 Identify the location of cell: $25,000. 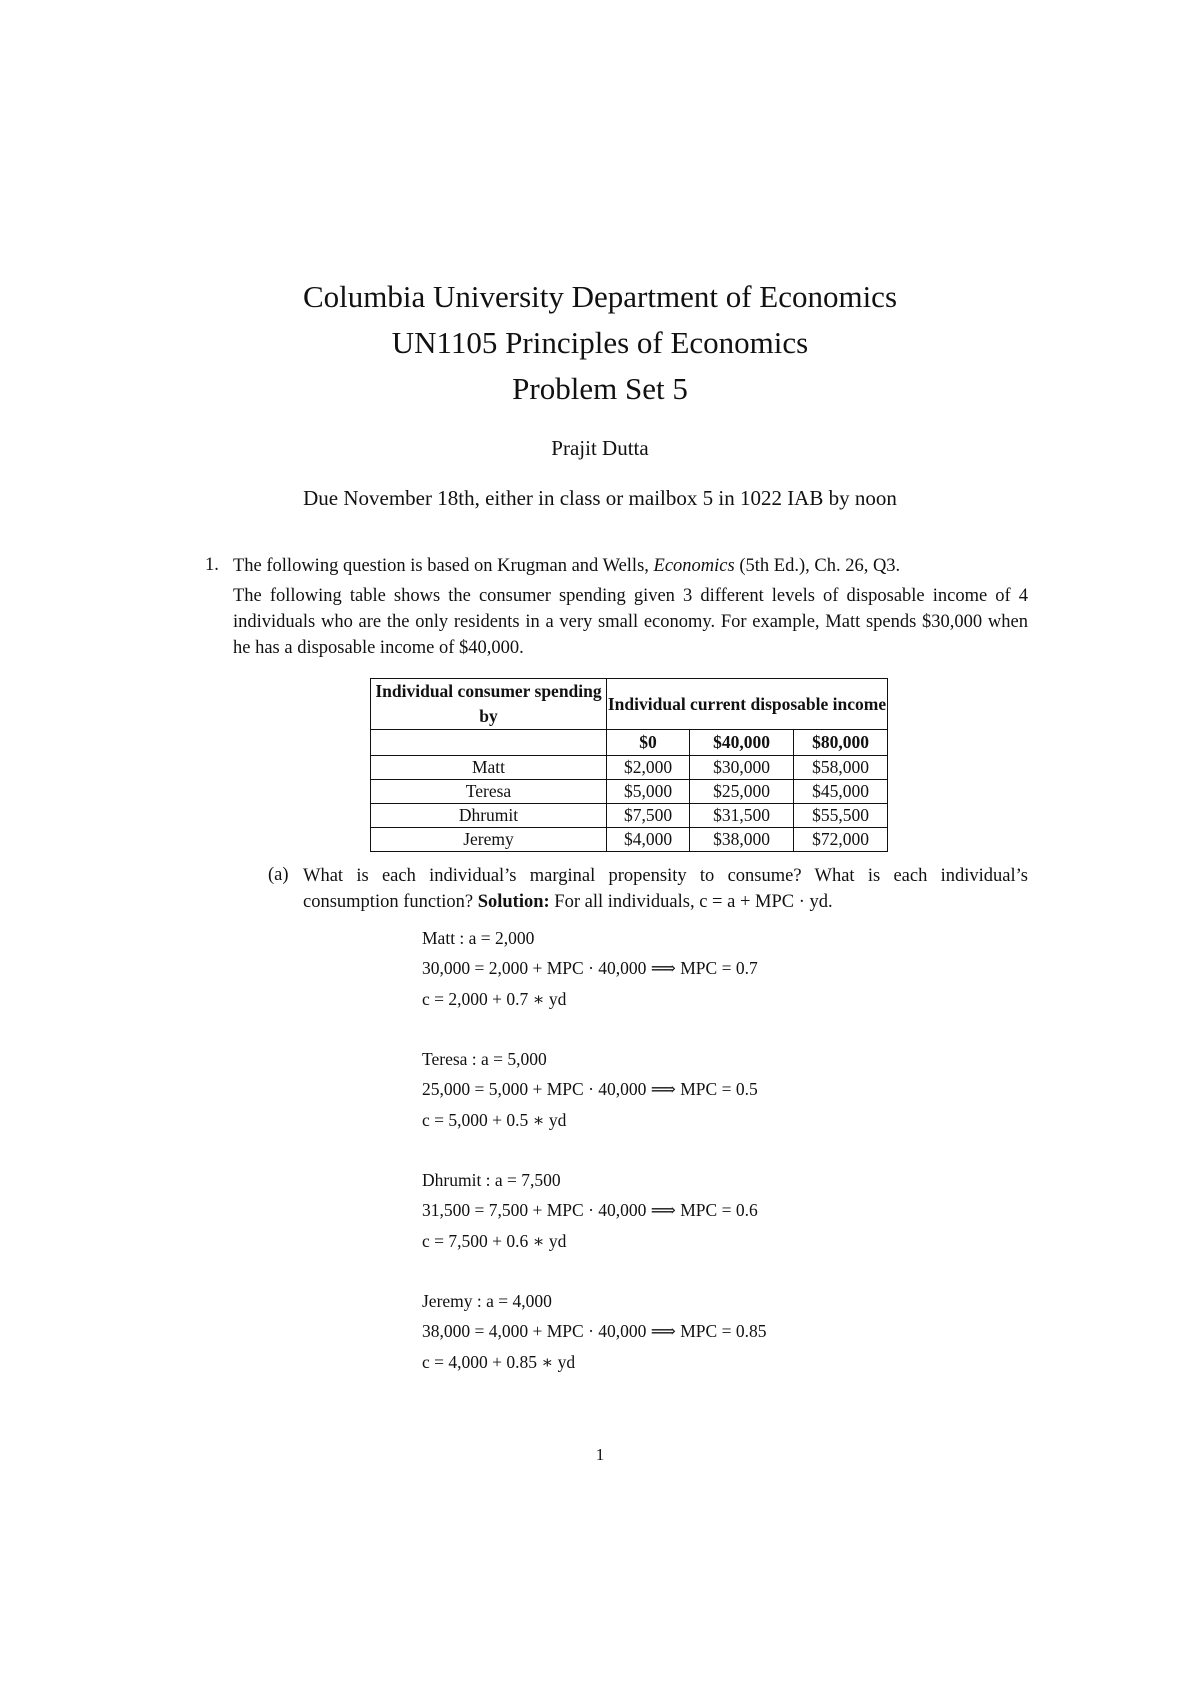
(741, 791).